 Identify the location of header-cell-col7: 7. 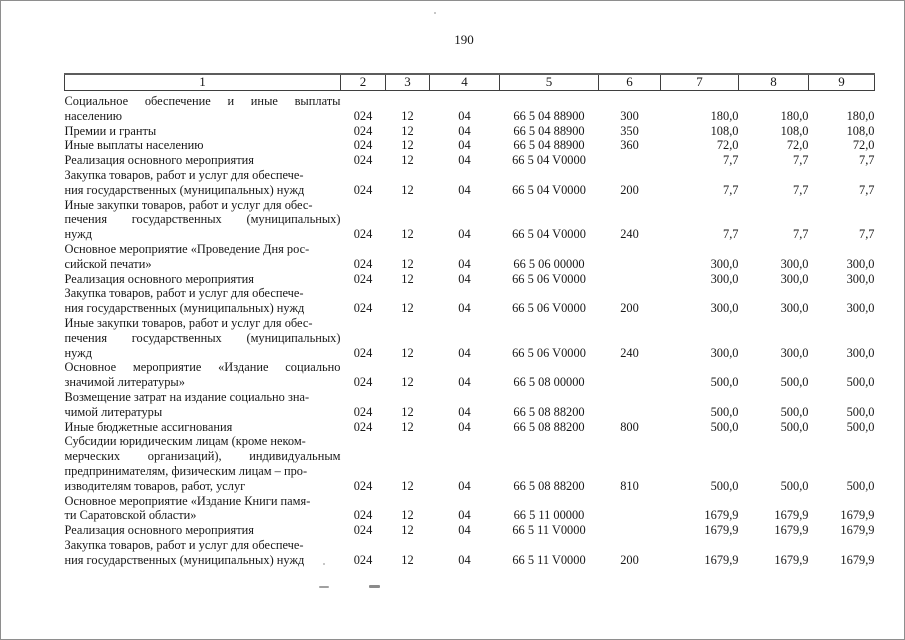
(699, 82).